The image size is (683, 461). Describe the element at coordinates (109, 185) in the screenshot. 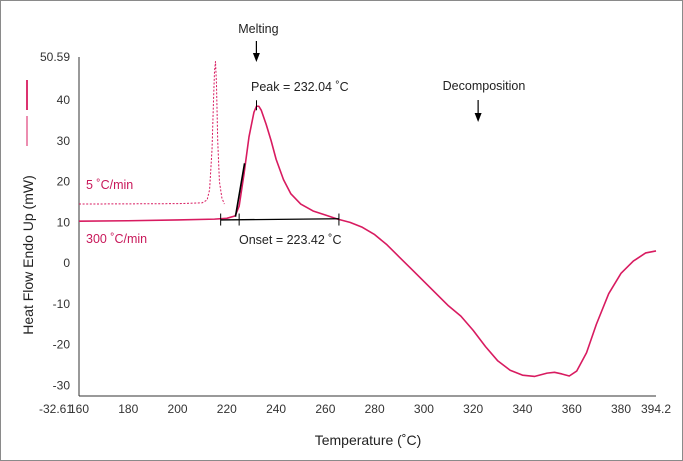

I see `series-label-5-c-per-min: 5 ˚C/min` at that location.